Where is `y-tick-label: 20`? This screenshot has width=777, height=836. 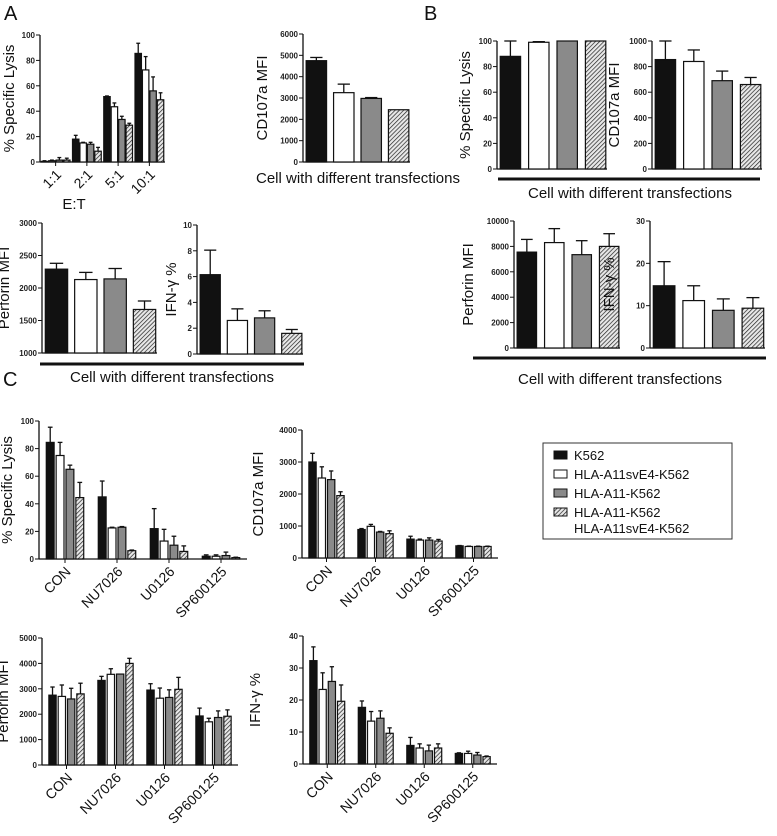
y-tick-label: 20 is located at coordinates (293, 700).